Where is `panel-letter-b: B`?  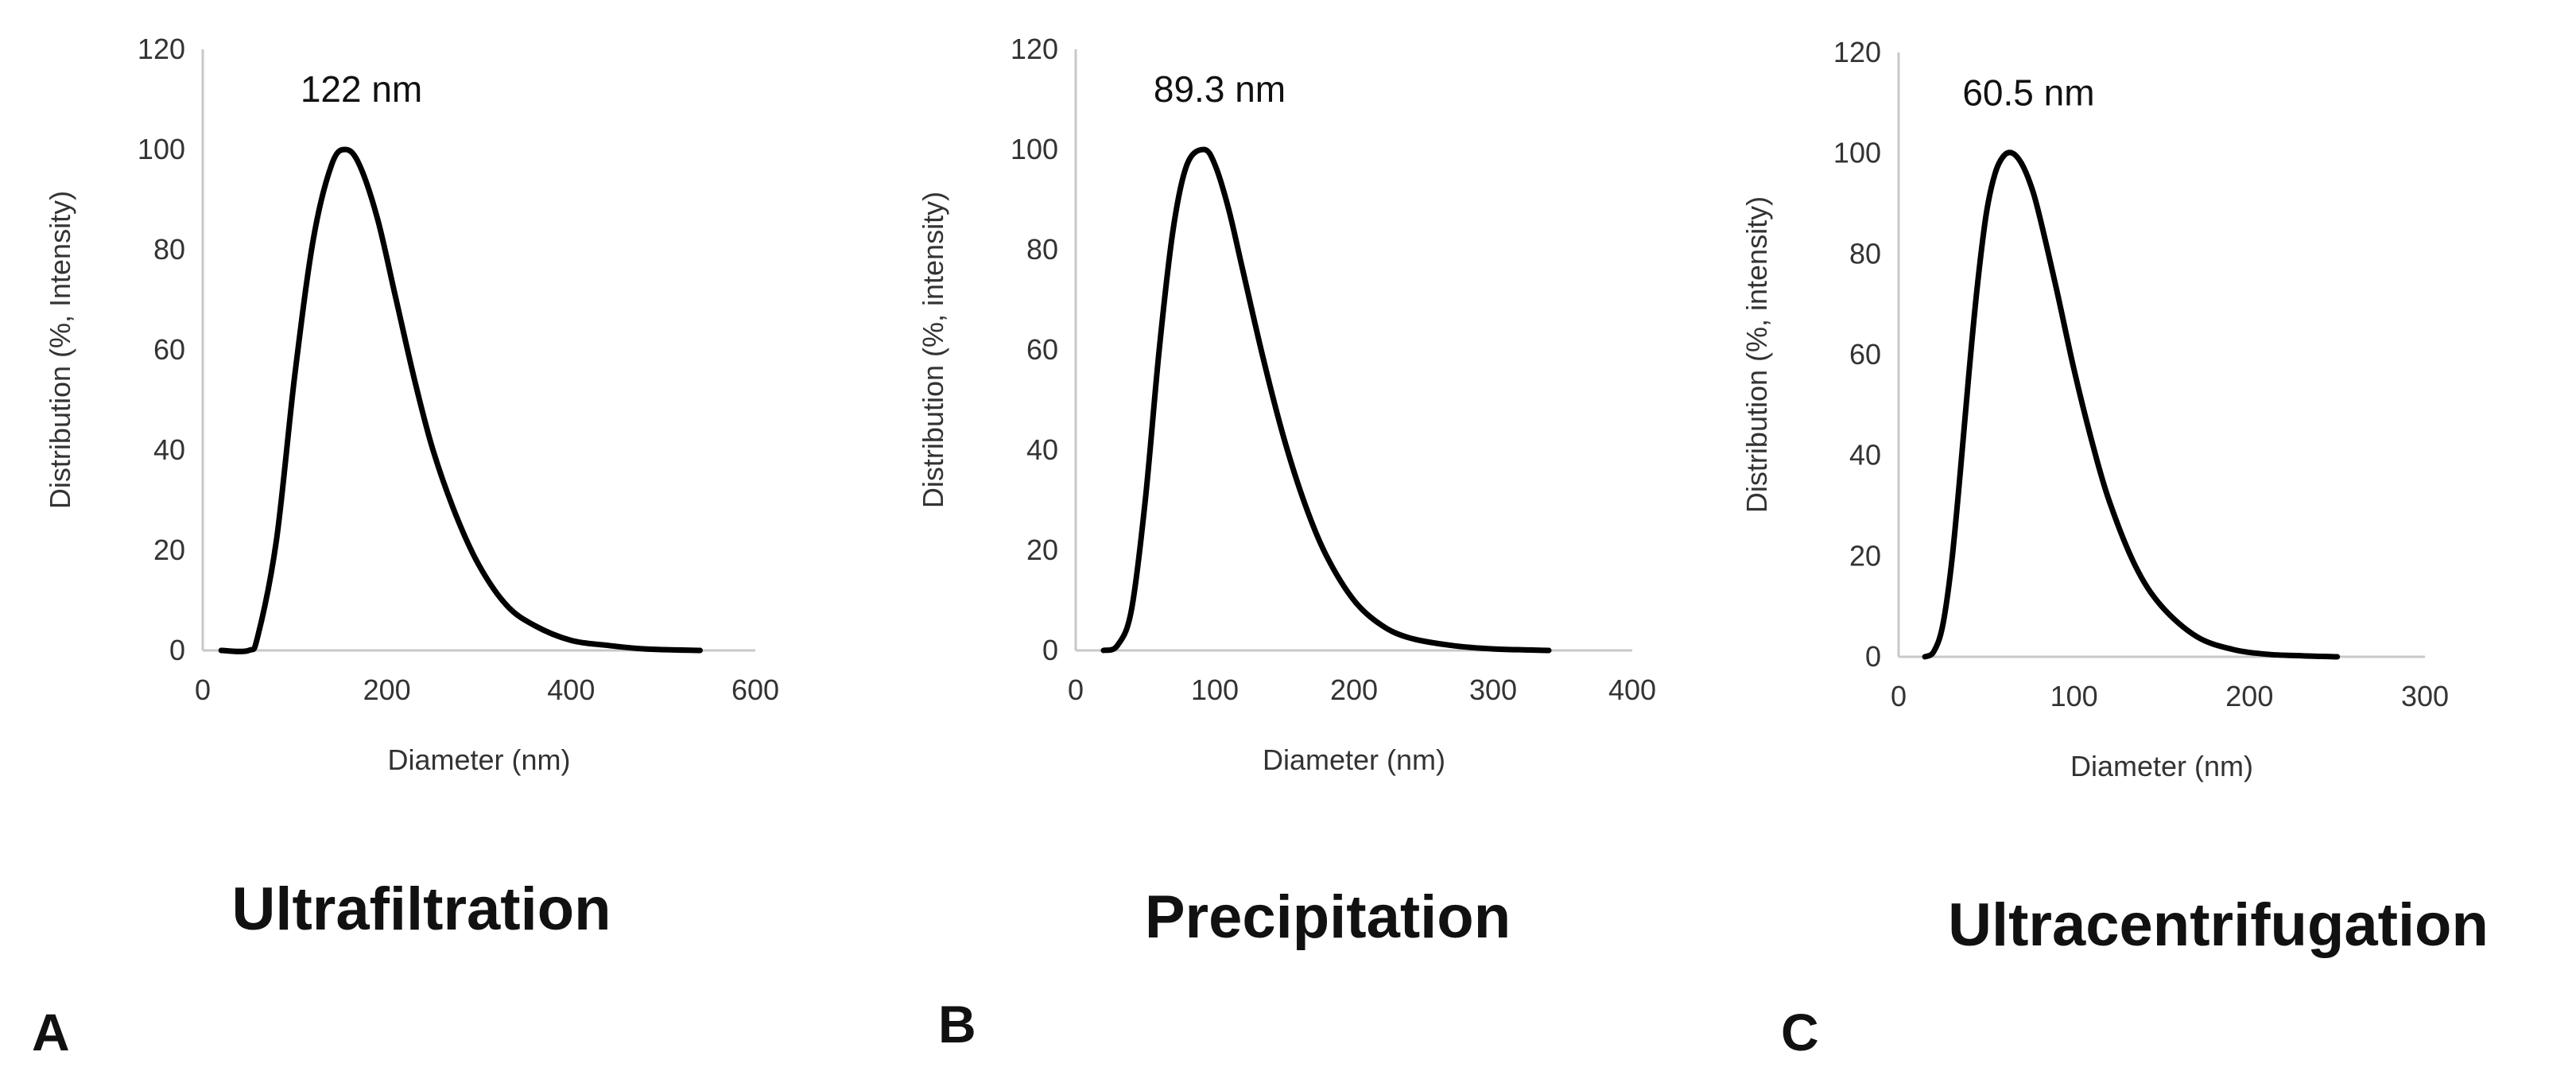 panel-letter-b: B is located at coordinates (957, 1024).